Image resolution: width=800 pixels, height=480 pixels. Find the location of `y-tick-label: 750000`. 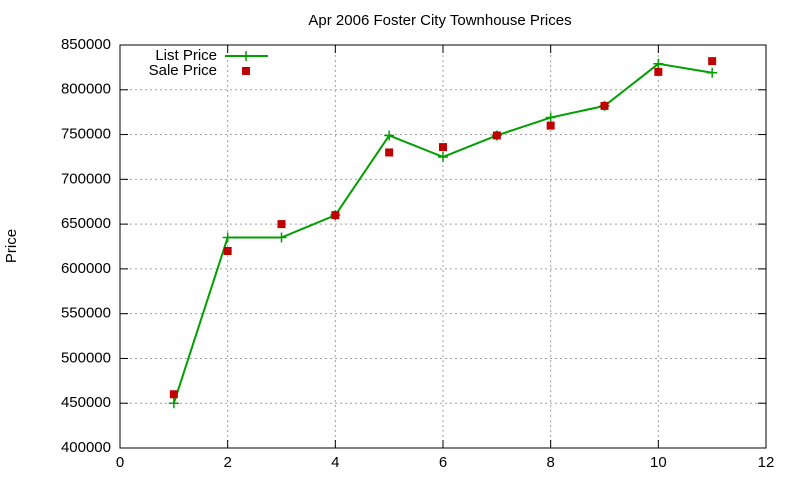

y-tick-label: 750000 is located at coordinates (86, 134).